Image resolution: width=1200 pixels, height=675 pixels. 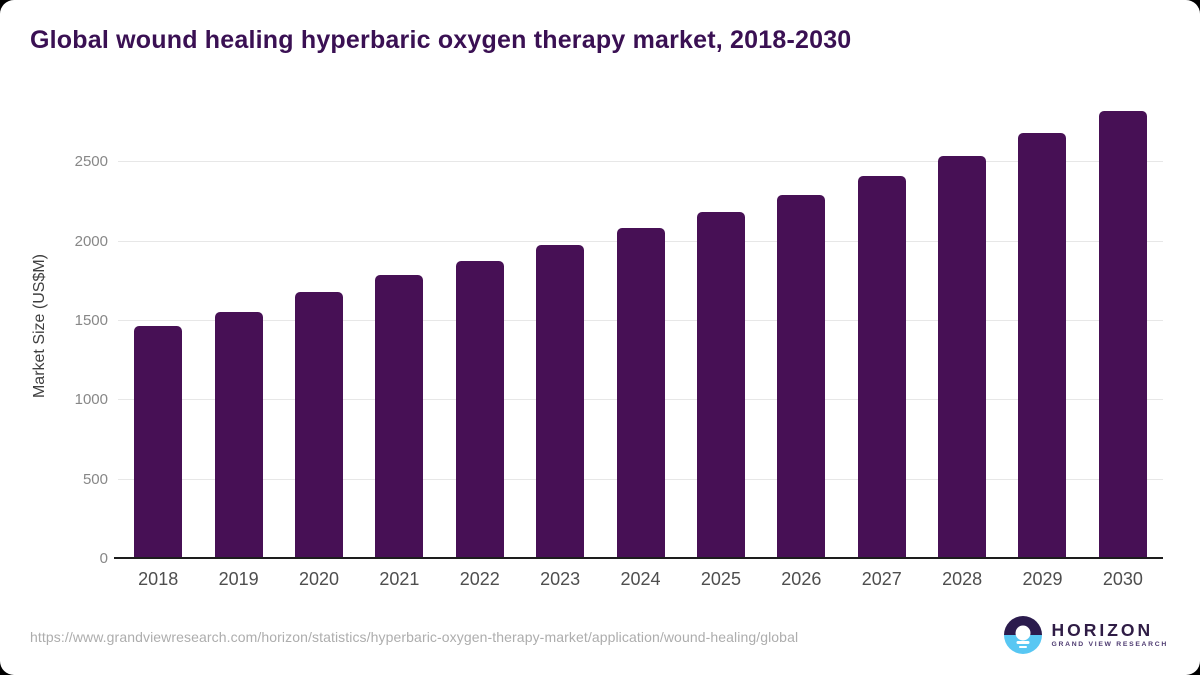 I want to click on bar-2030, so click(x=1122, y=335).